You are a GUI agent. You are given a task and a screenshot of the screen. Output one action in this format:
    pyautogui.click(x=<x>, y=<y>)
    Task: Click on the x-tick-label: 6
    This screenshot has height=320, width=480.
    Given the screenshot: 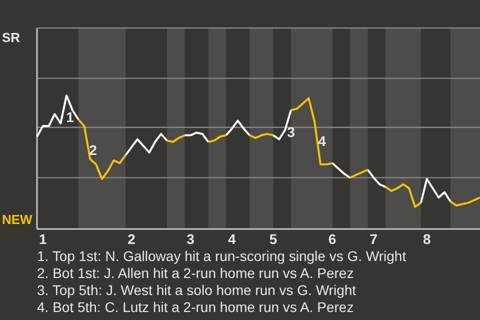 What is the action you would take?
    pyautogui.click(x=332, y=239)
    